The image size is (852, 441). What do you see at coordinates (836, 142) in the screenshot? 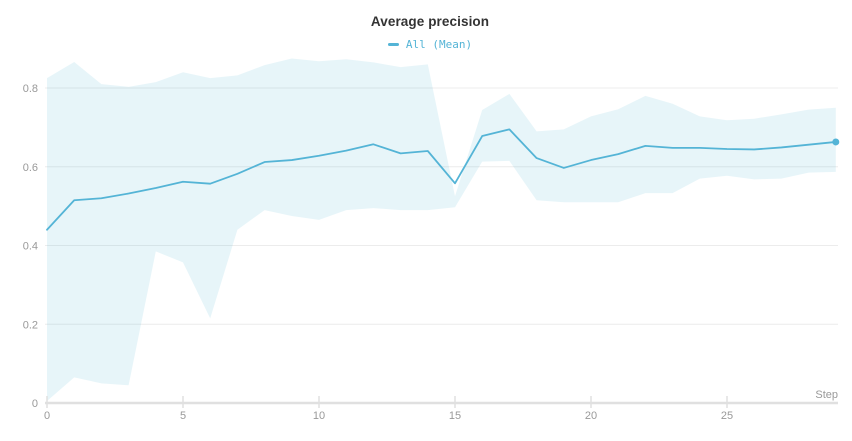
I see `last-point-marker` at bounding box center [836, 142].